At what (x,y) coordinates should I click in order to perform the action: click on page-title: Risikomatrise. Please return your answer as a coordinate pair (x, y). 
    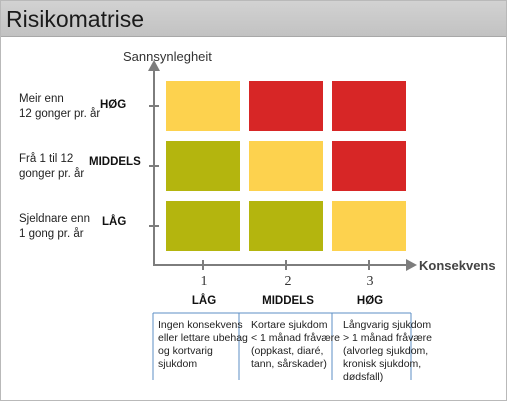
    Looking at the image, I should click on (75, 19).